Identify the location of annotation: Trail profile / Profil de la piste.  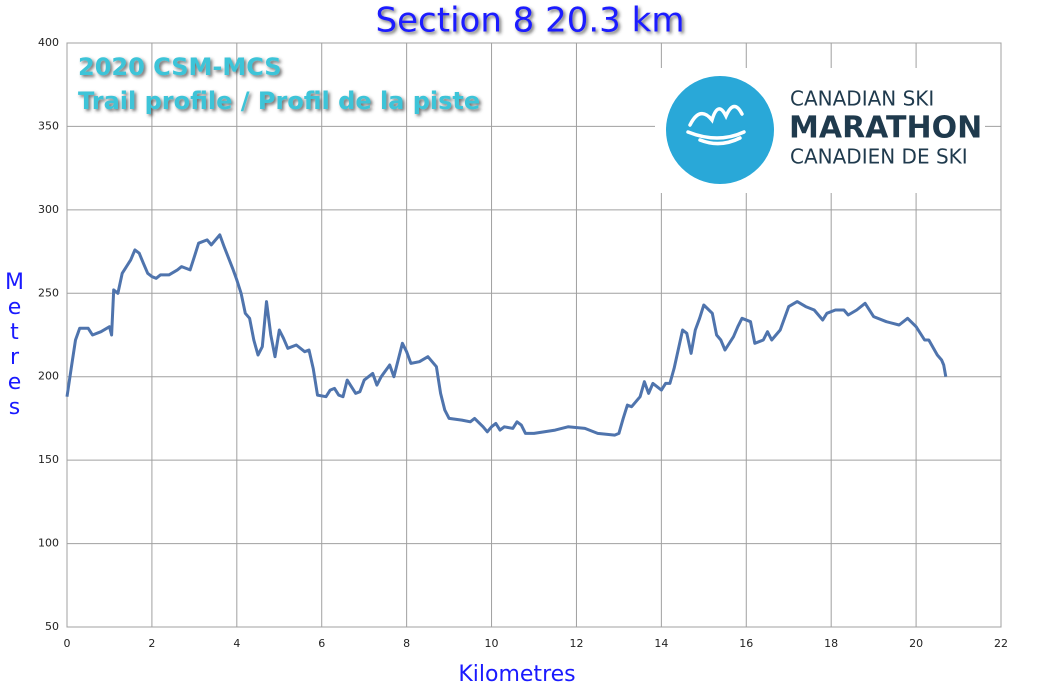
(279, 101).